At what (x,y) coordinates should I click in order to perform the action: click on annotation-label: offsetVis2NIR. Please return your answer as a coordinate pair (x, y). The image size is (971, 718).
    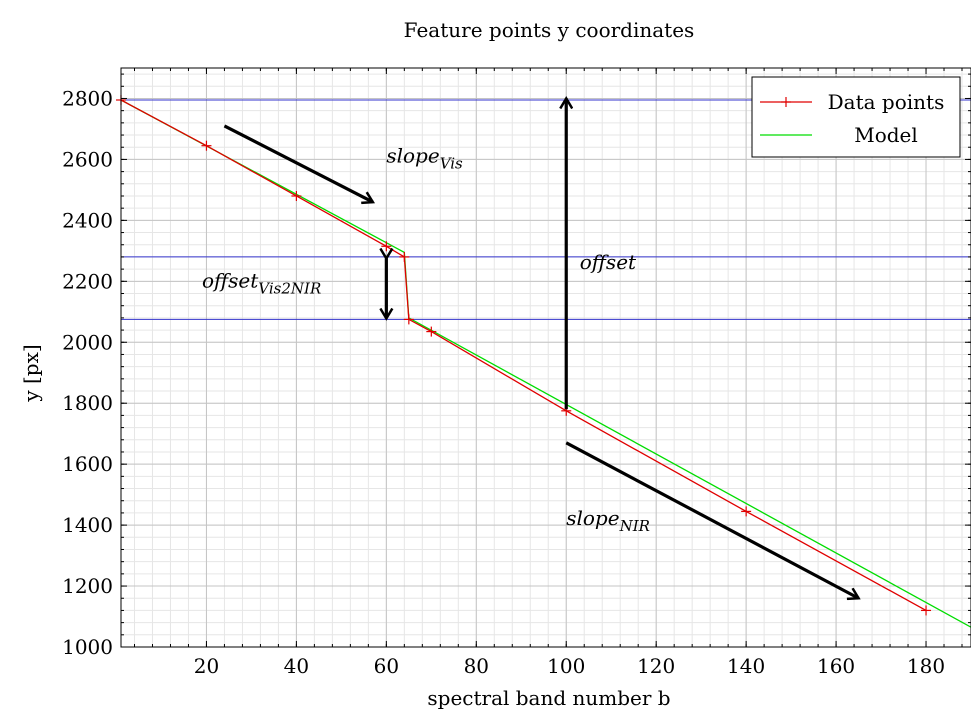
    Looking at the image, I should click on (261, 282).